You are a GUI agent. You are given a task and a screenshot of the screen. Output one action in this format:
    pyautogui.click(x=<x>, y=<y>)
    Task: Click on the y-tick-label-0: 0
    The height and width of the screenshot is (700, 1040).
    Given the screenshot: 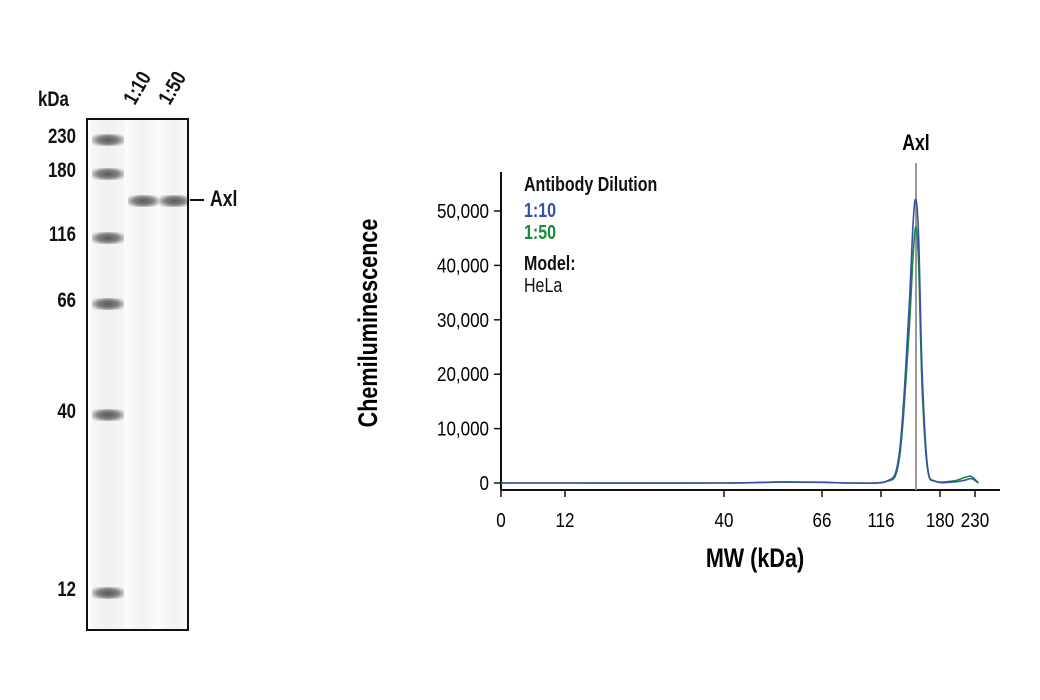 What is the action you would take?
    pyautogui.click(x=484, y=483)
    